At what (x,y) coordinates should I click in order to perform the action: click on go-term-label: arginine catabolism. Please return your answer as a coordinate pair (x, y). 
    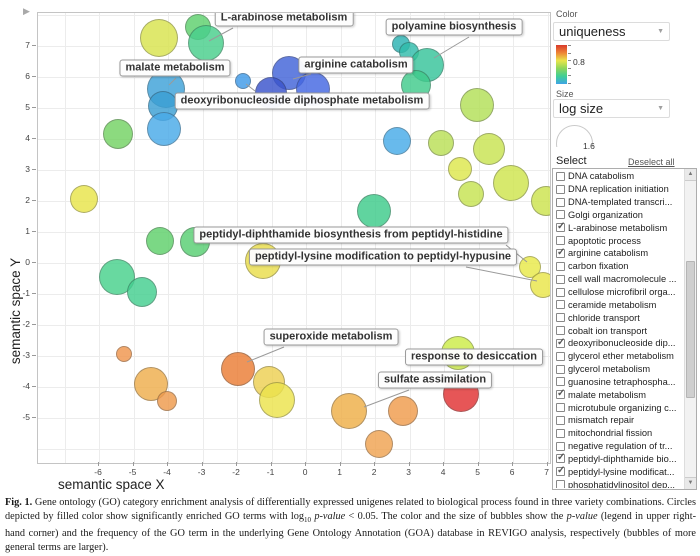
    Looking at the image, I should click on (356, 65).